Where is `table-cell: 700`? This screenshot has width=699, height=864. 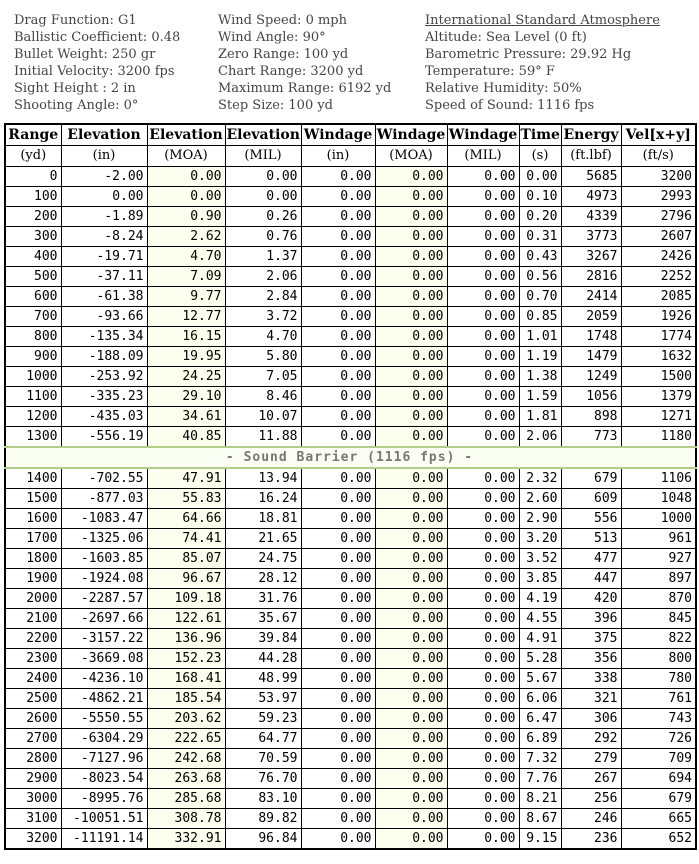 table-cell: 700 is located at coordinates (33, 316).